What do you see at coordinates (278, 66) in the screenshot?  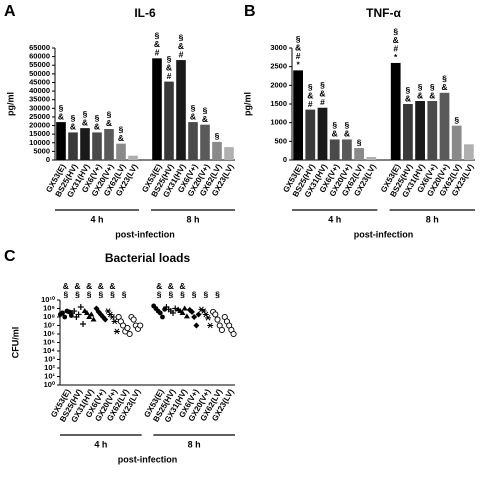 I see `y-tick-label: 2500` at bounding box center [278, 66].